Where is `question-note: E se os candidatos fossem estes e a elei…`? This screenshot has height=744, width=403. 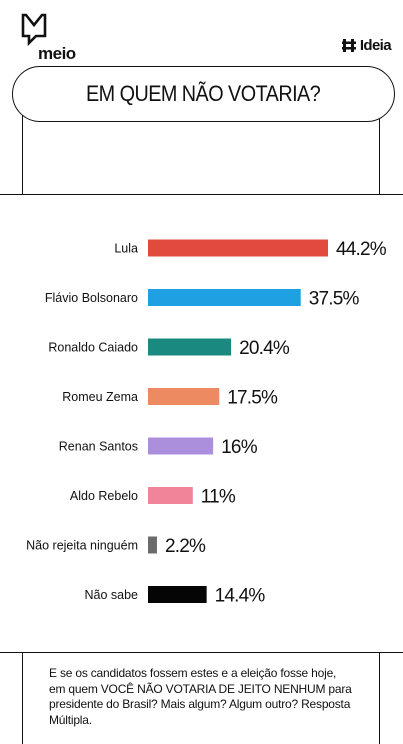 question-note: E se os candidatos fossem estes e a elei… is located at coordinates (201, 698).